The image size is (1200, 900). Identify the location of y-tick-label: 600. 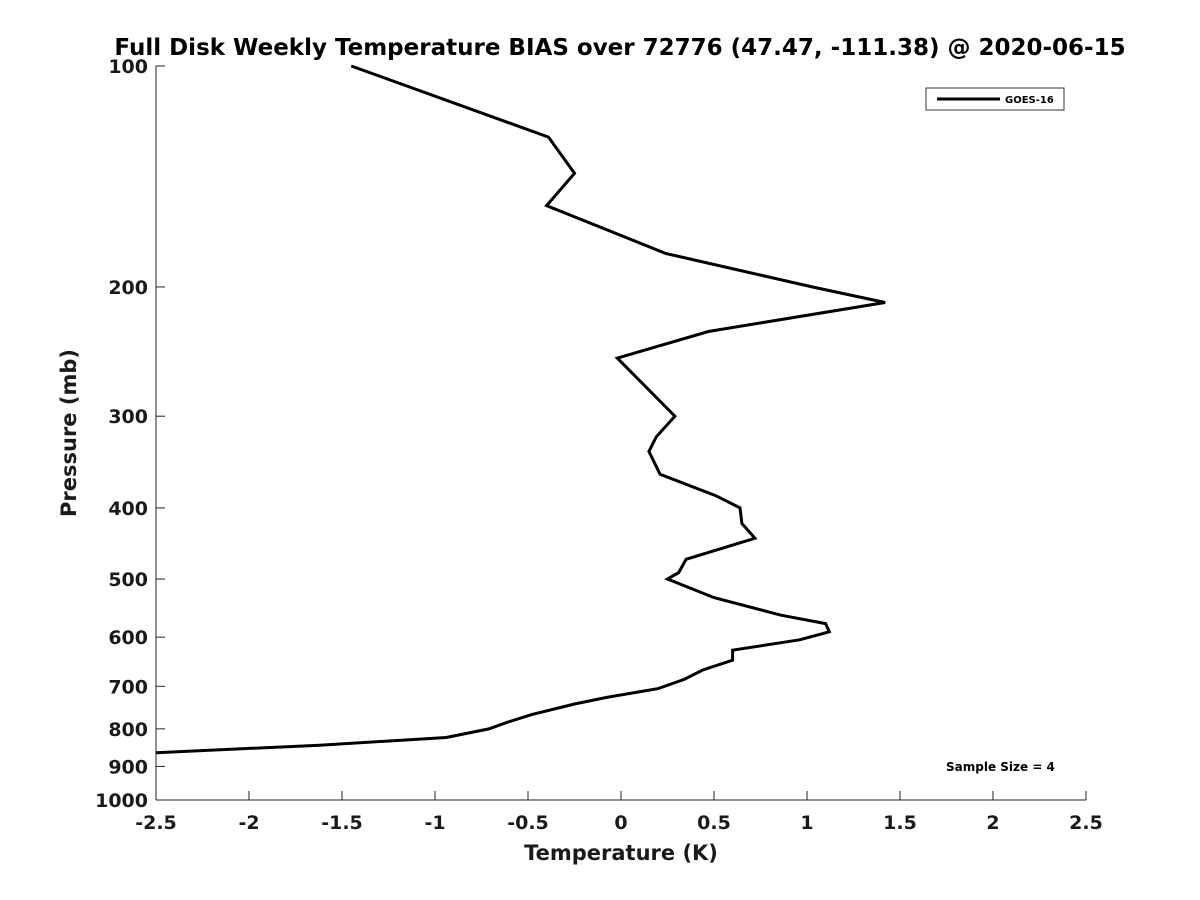
(128, 638).